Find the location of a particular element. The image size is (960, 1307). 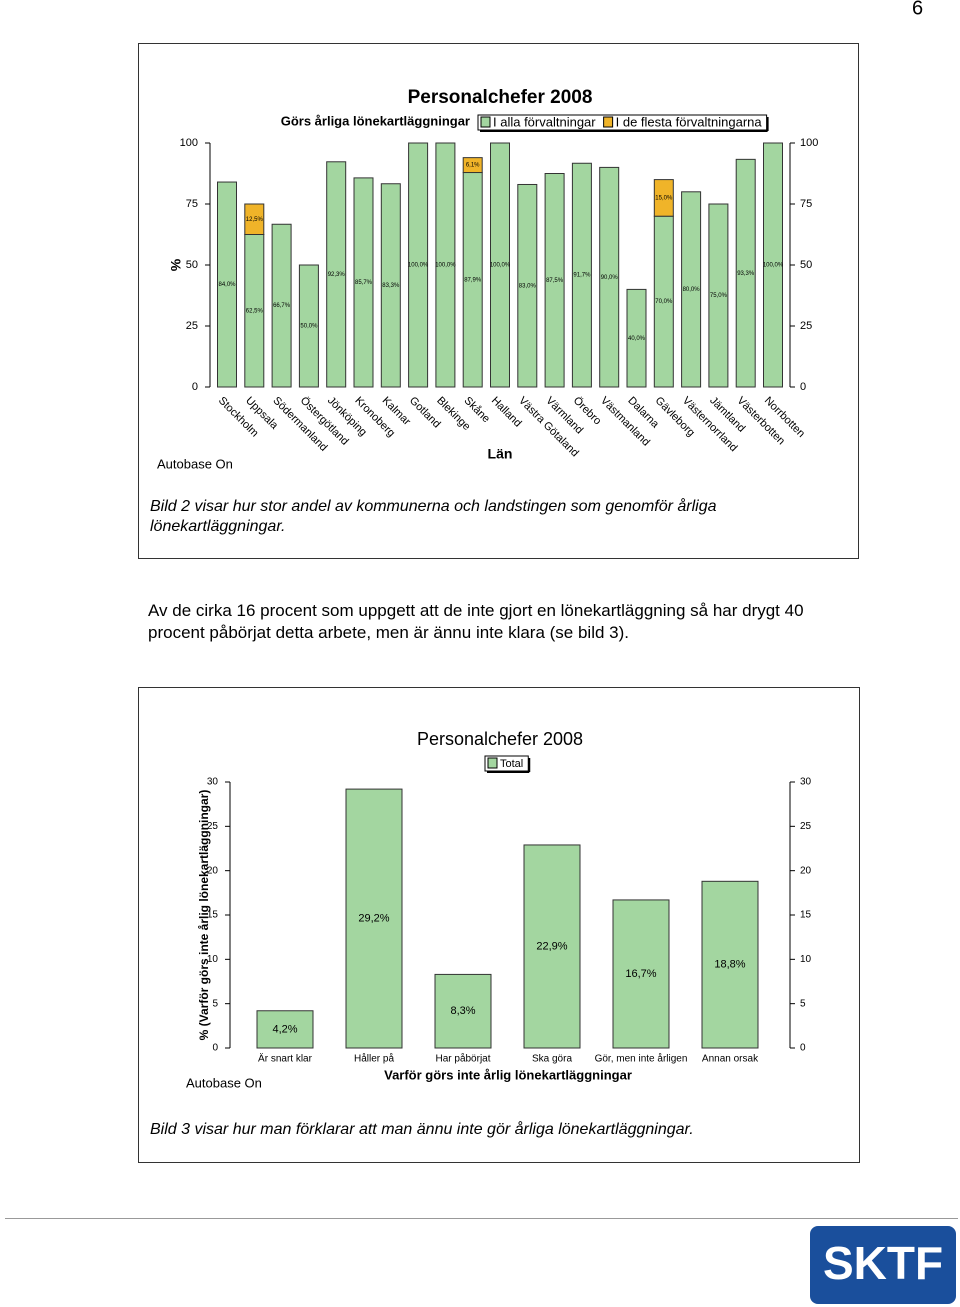

data-label: 90,0% is located at coordinates (610, 278).